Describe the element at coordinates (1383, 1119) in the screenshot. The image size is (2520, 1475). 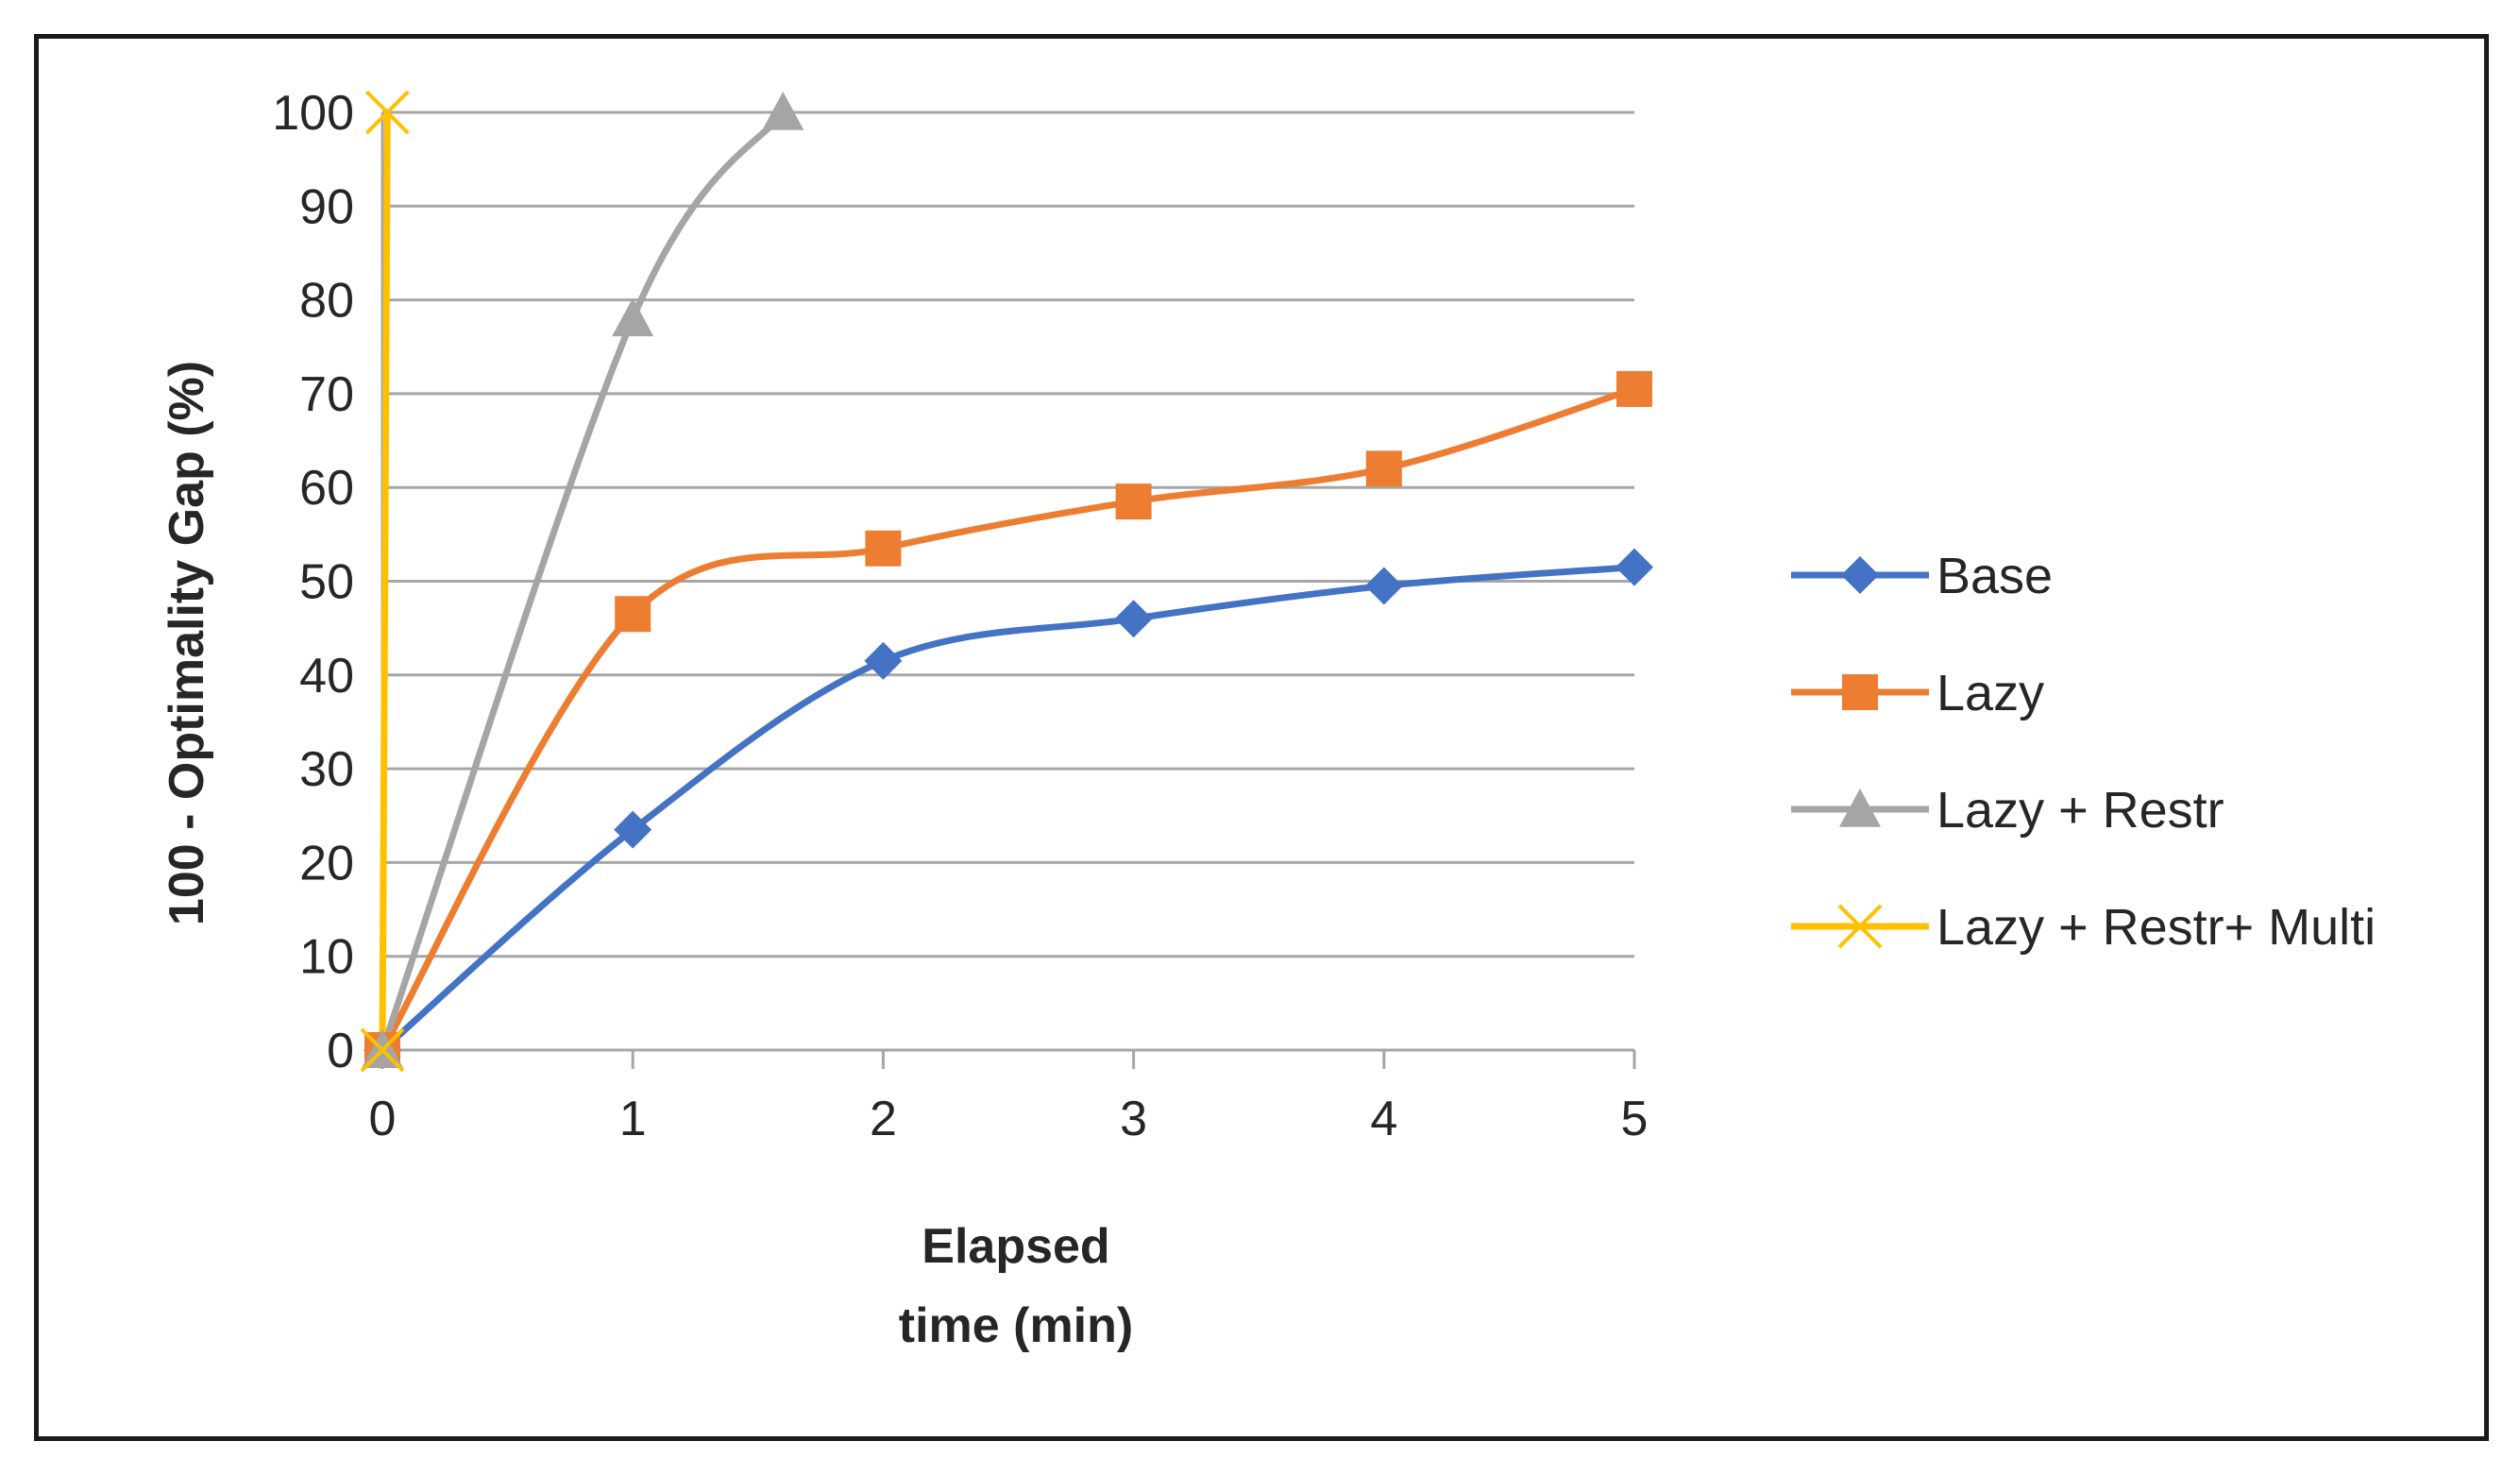
I see `x-tick-label: 4` at that location.